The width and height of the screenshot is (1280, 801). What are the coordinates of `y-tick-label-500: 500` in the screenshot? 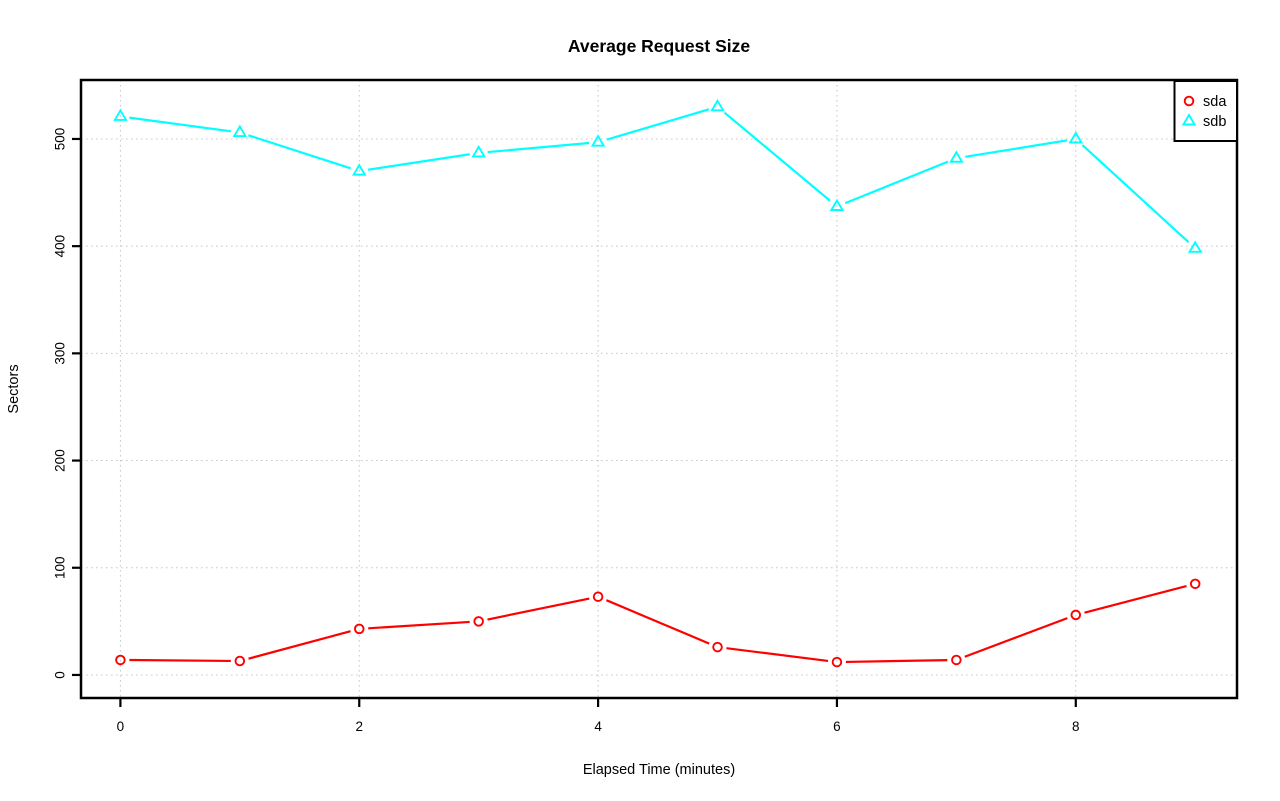 It's located at (60, 139).